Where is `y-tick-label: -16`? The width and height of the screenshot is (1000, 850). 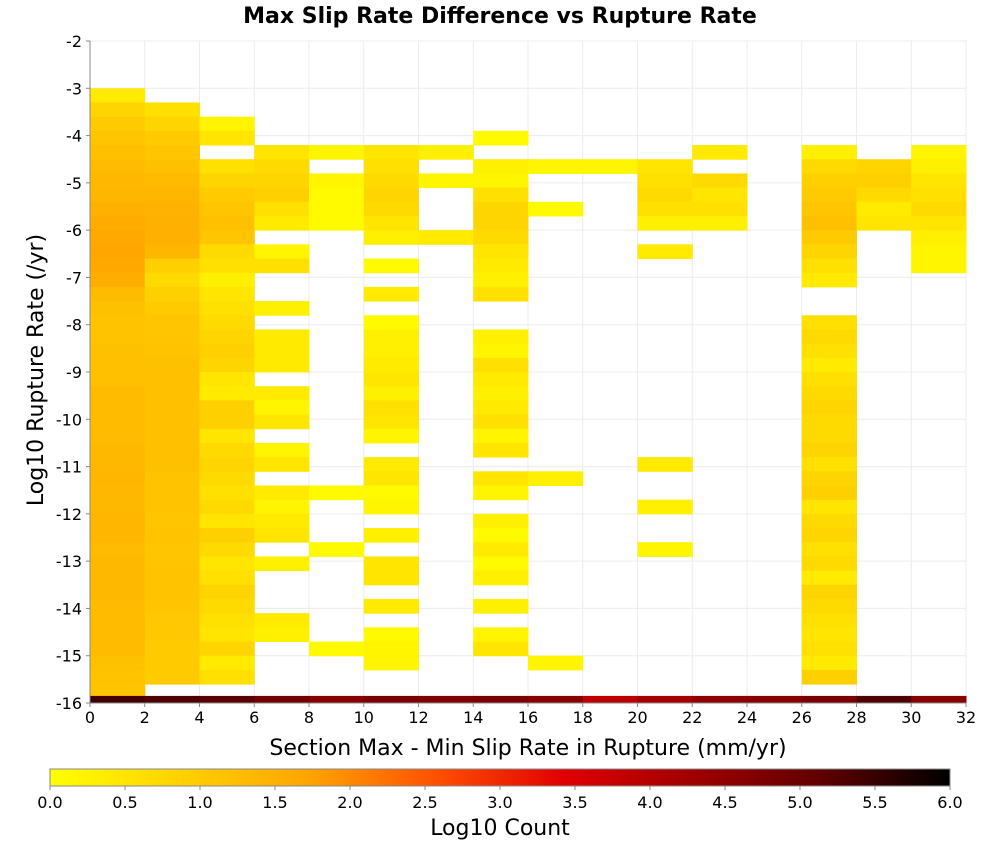 y-tick-label: -16 is located at coordinates (69, 703).